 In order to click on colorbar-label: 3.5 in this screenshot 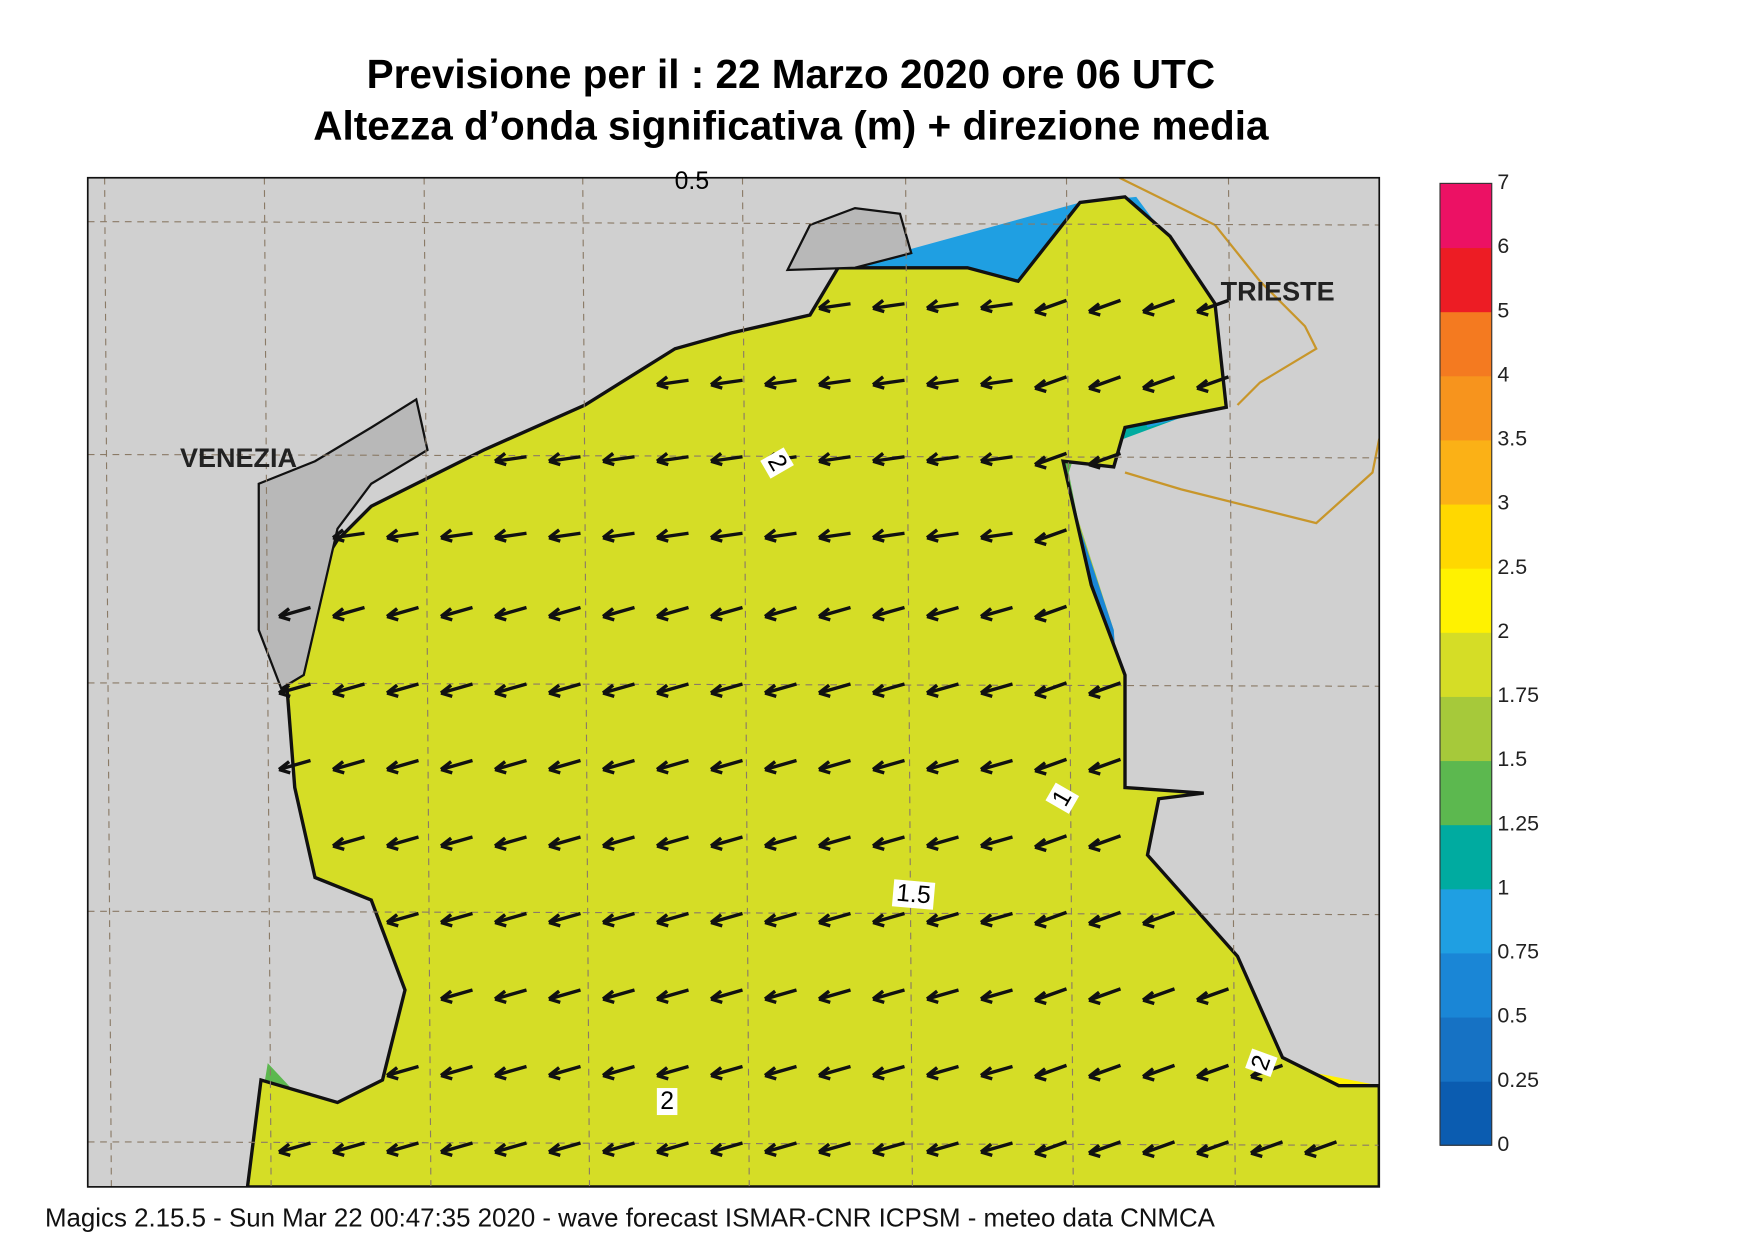, I will do `click(1512, 439)`.